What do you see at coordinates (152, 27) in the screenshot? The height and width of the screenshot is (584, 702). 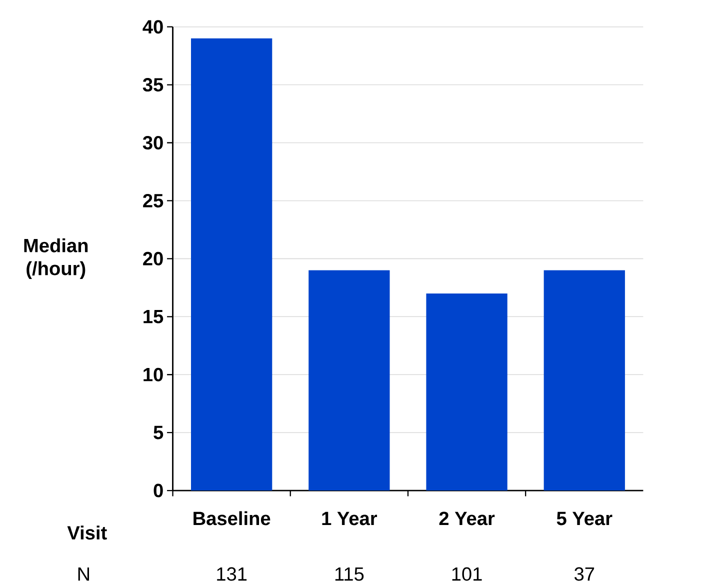 I see `y-tick-label: 40` at bounding box center [152, 27].